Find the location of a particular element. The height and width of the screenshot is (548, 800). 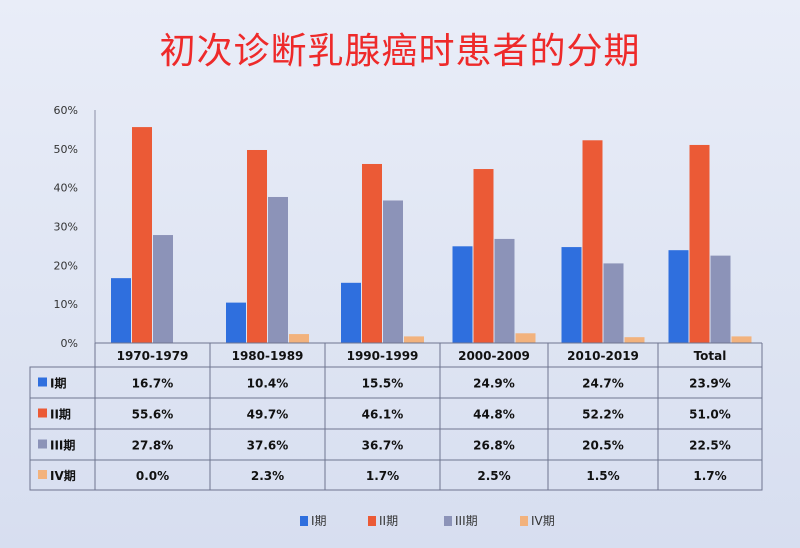

data-label: 2.3% is located at coordinates (267, 476).